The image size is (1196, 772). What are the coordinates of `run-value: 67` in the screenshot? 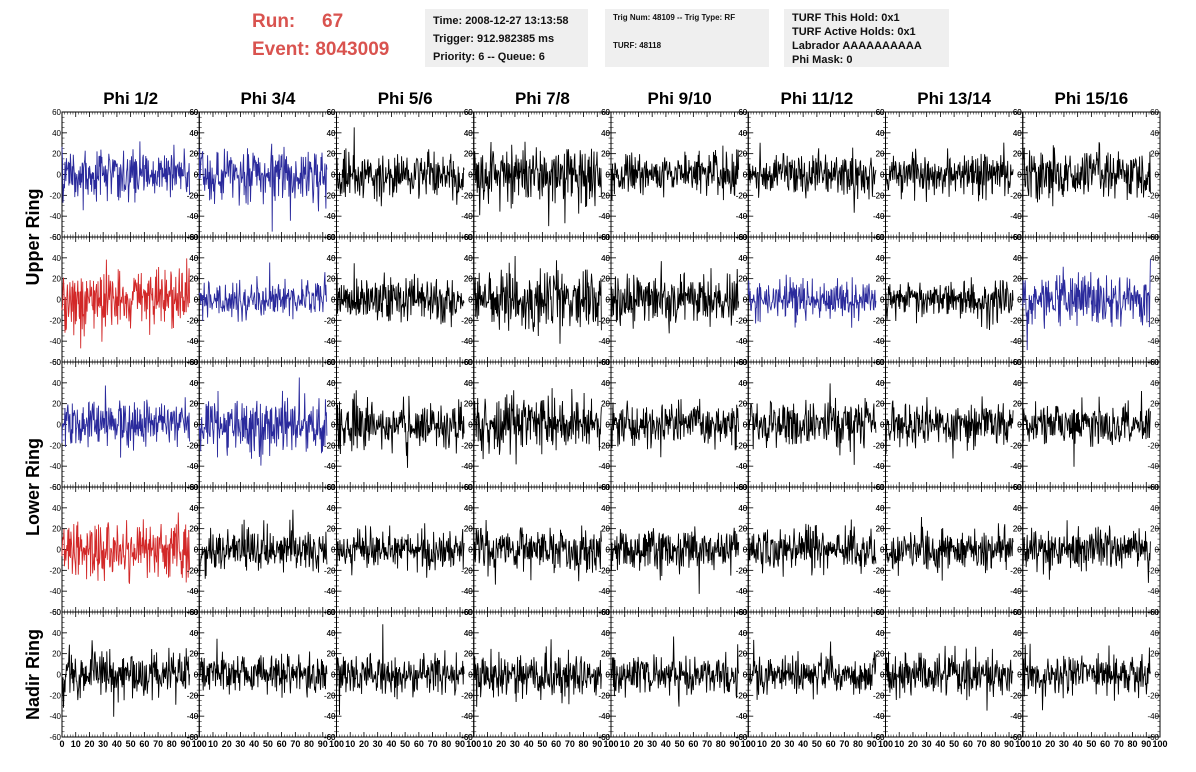 It's located at (333, 21).